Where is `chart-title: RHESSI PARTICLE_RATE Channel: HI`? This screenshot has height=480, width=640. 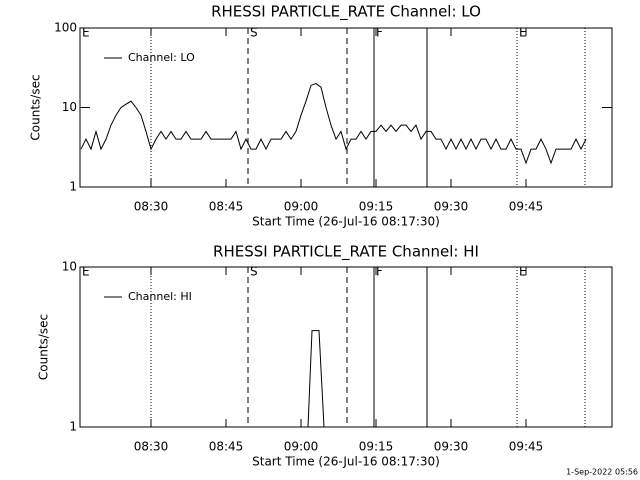
chart-title: RHESSI PARTICLE_RATE Channel: HI is located at coordinates (346, 252).